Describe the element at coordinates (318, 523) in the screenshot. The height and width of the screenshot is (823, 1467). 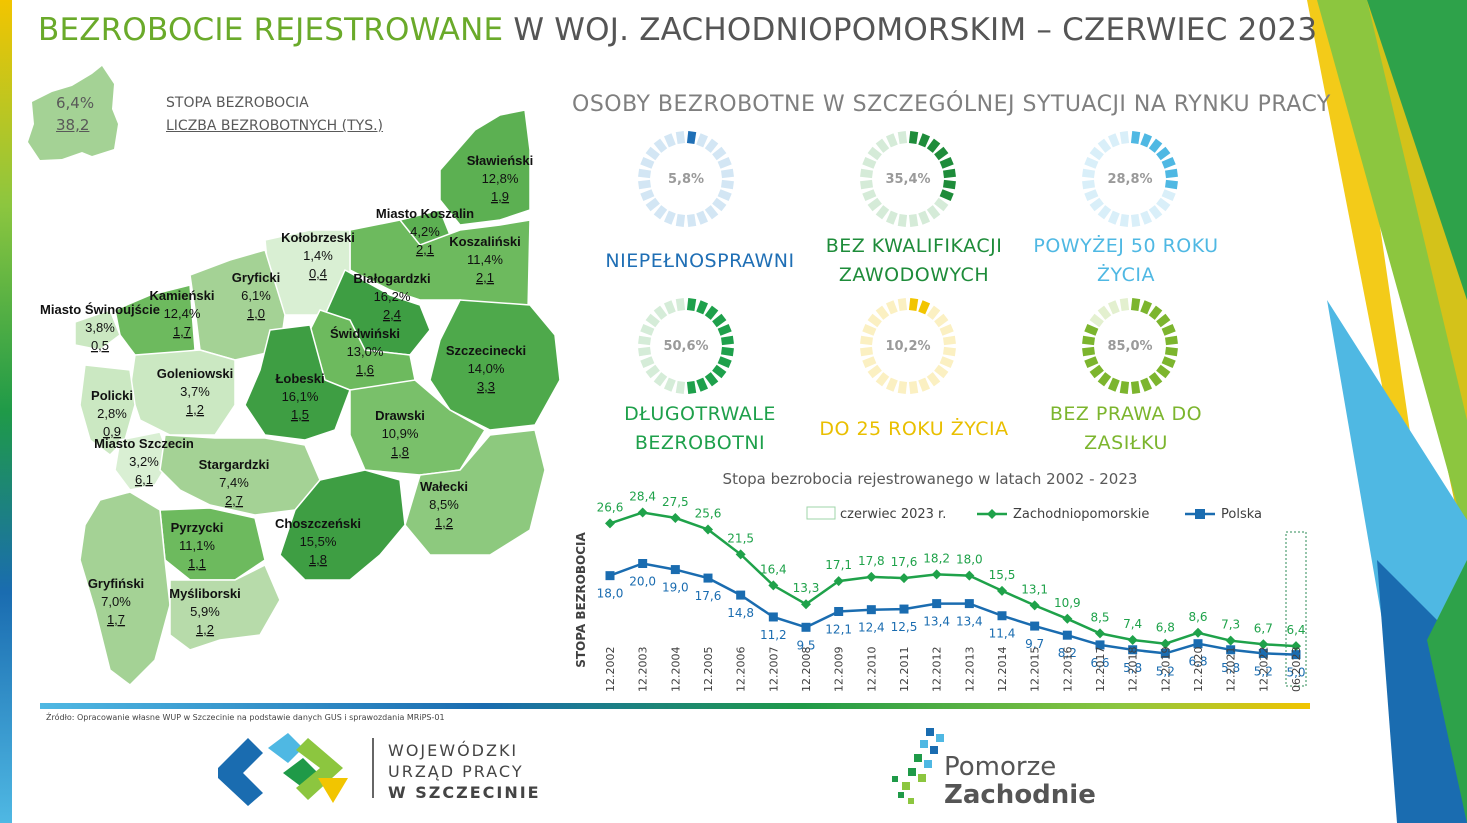
I see `county-name-choszczenski: Choszczeński` at that location.